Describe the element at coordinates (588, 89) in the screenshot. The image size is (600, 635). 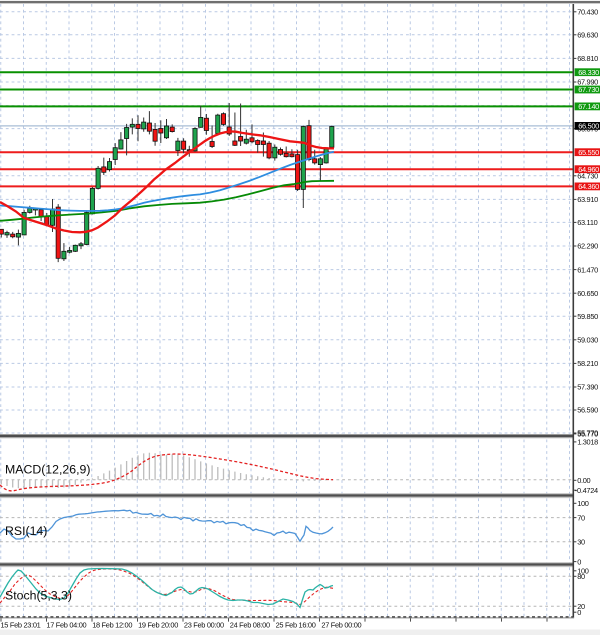
I see `svg-text: 67.730` at that location.